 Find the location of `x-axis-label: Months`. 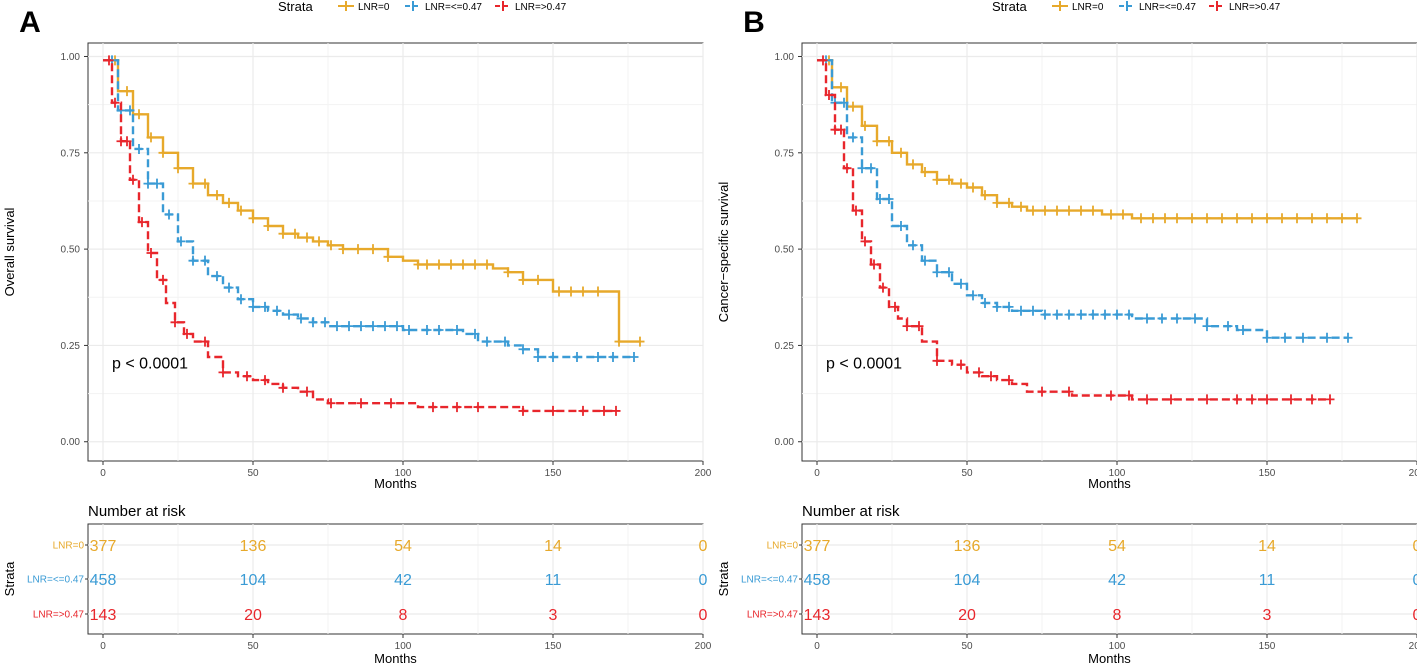

x-axis-label: Months is located at coordinates (395, 483).